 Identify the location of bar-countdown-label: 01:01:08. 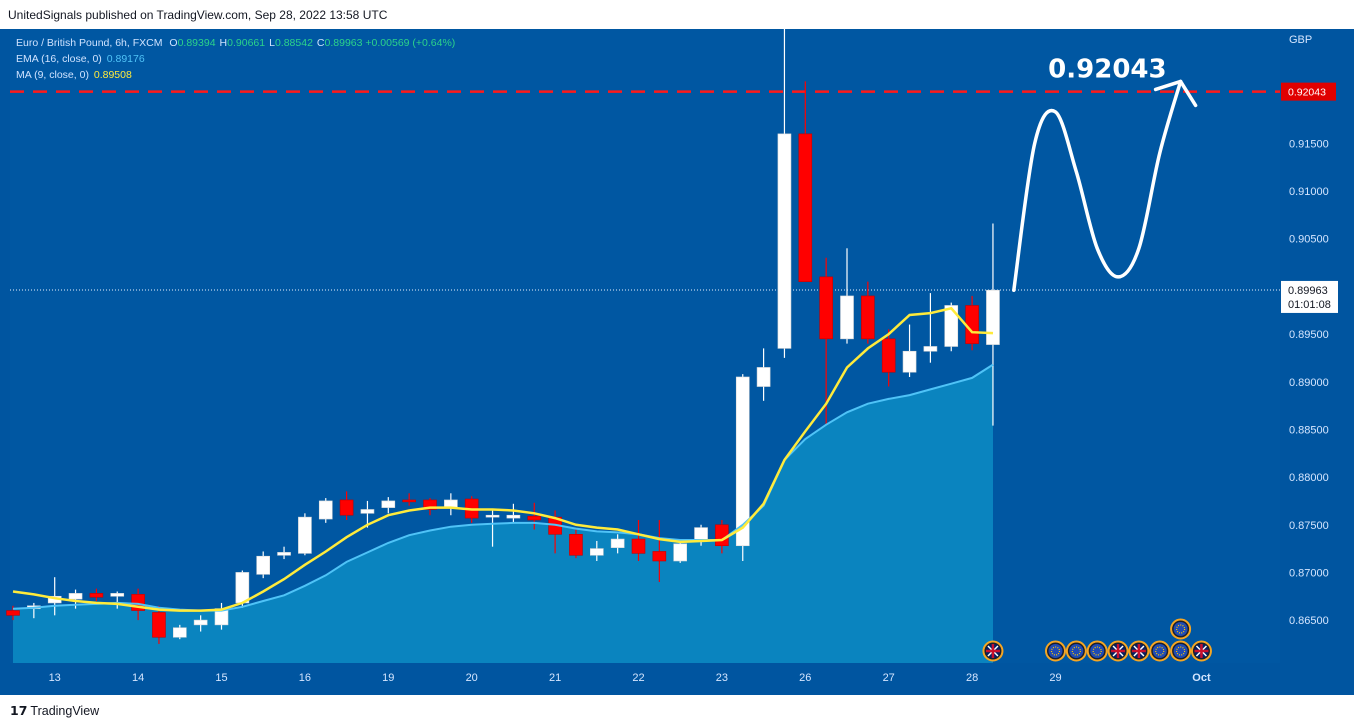
(1309, 305).